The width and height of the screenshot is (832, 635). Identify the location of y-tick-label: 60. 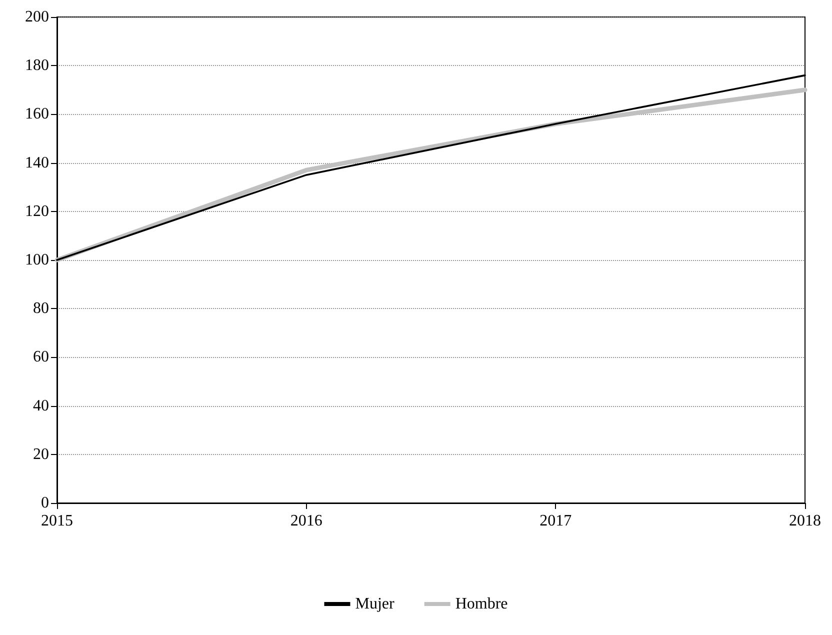
(41, 357).